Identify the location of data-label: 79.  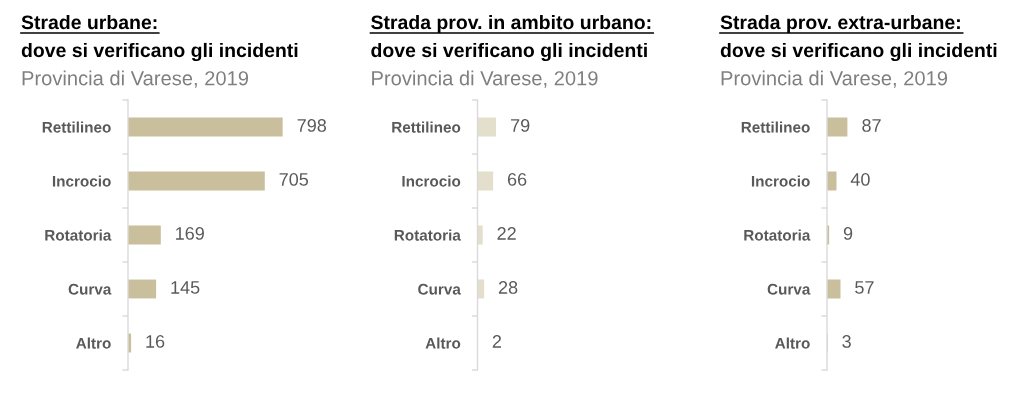
(520, 125).